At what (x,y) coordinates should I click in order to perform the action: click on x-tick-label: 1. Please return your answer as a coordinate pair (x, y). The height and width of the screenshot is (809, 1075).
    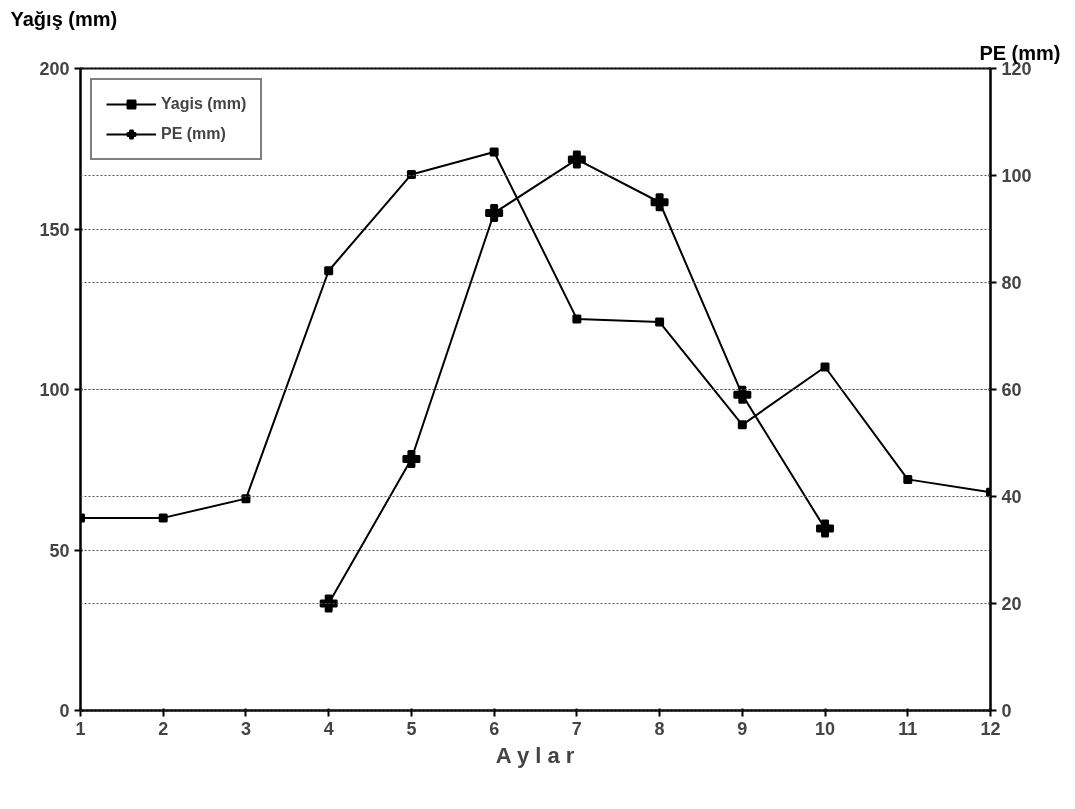
    Looking at the image, I should click on (80, 728).